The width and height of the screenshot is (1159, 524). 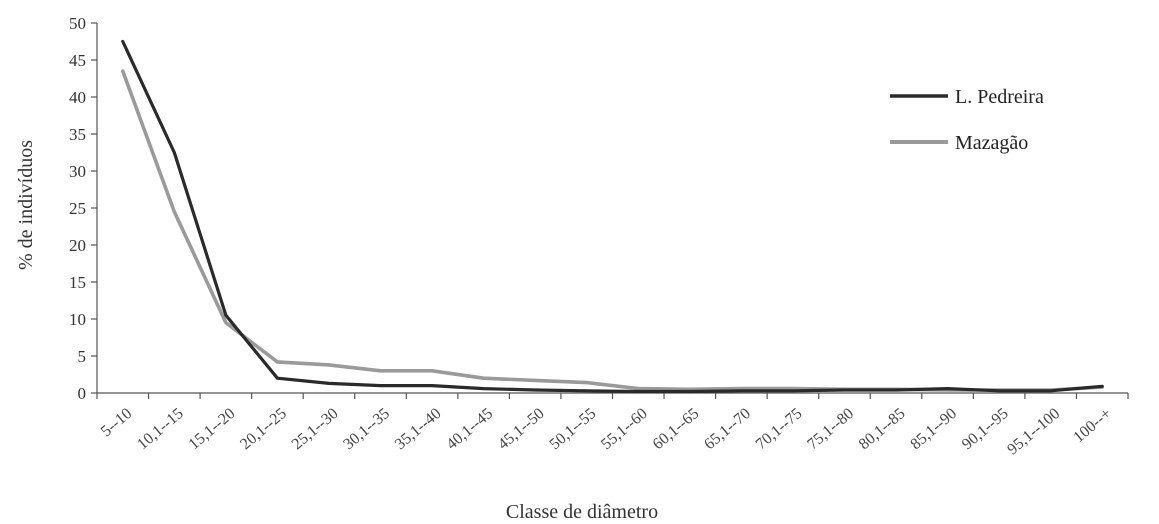 What do you see at coordinates (469, 429) in the screenshot?
I see `x-tick-label: 40,1--45` at bounding box center [469, 429].